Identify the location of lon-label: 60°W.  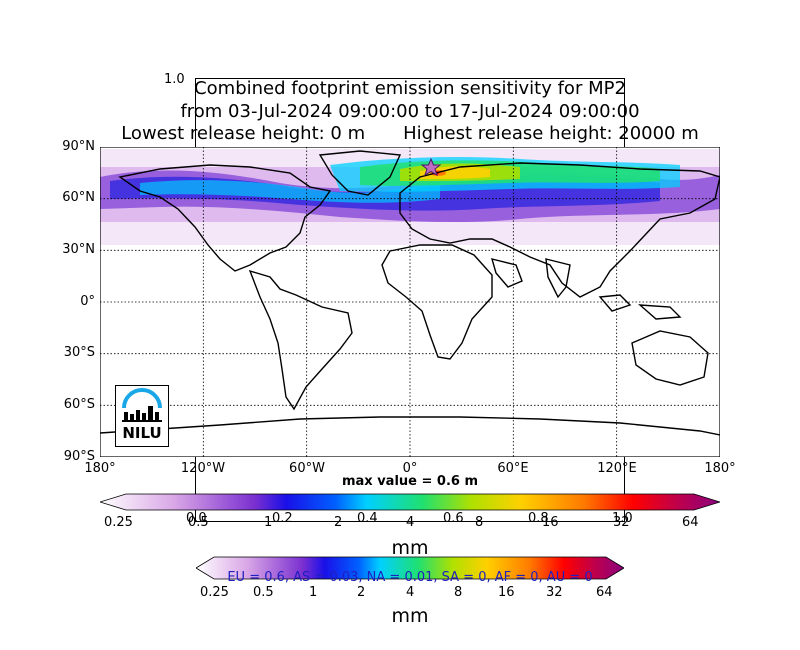
(307, 468).